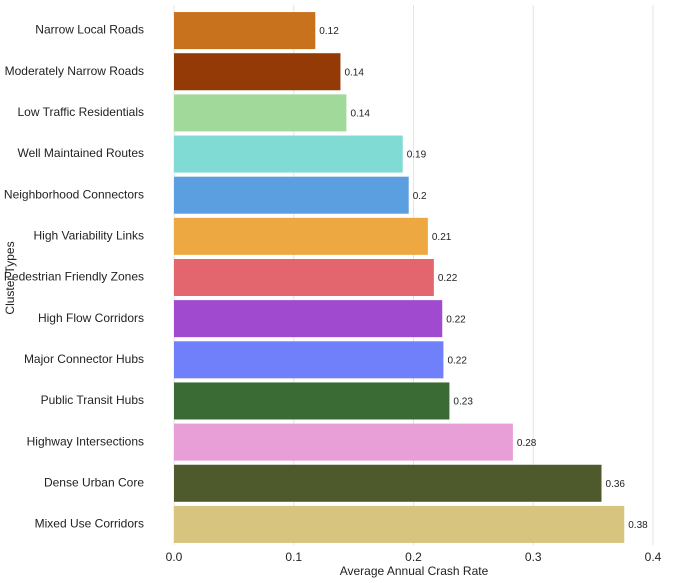 The height and width of the screenshot is (583, 700). What do you see at coordinates (94, 482) in the screenshot?
I see `y-tick-label: Dense Urban Core` at bounding box center [94, 482].